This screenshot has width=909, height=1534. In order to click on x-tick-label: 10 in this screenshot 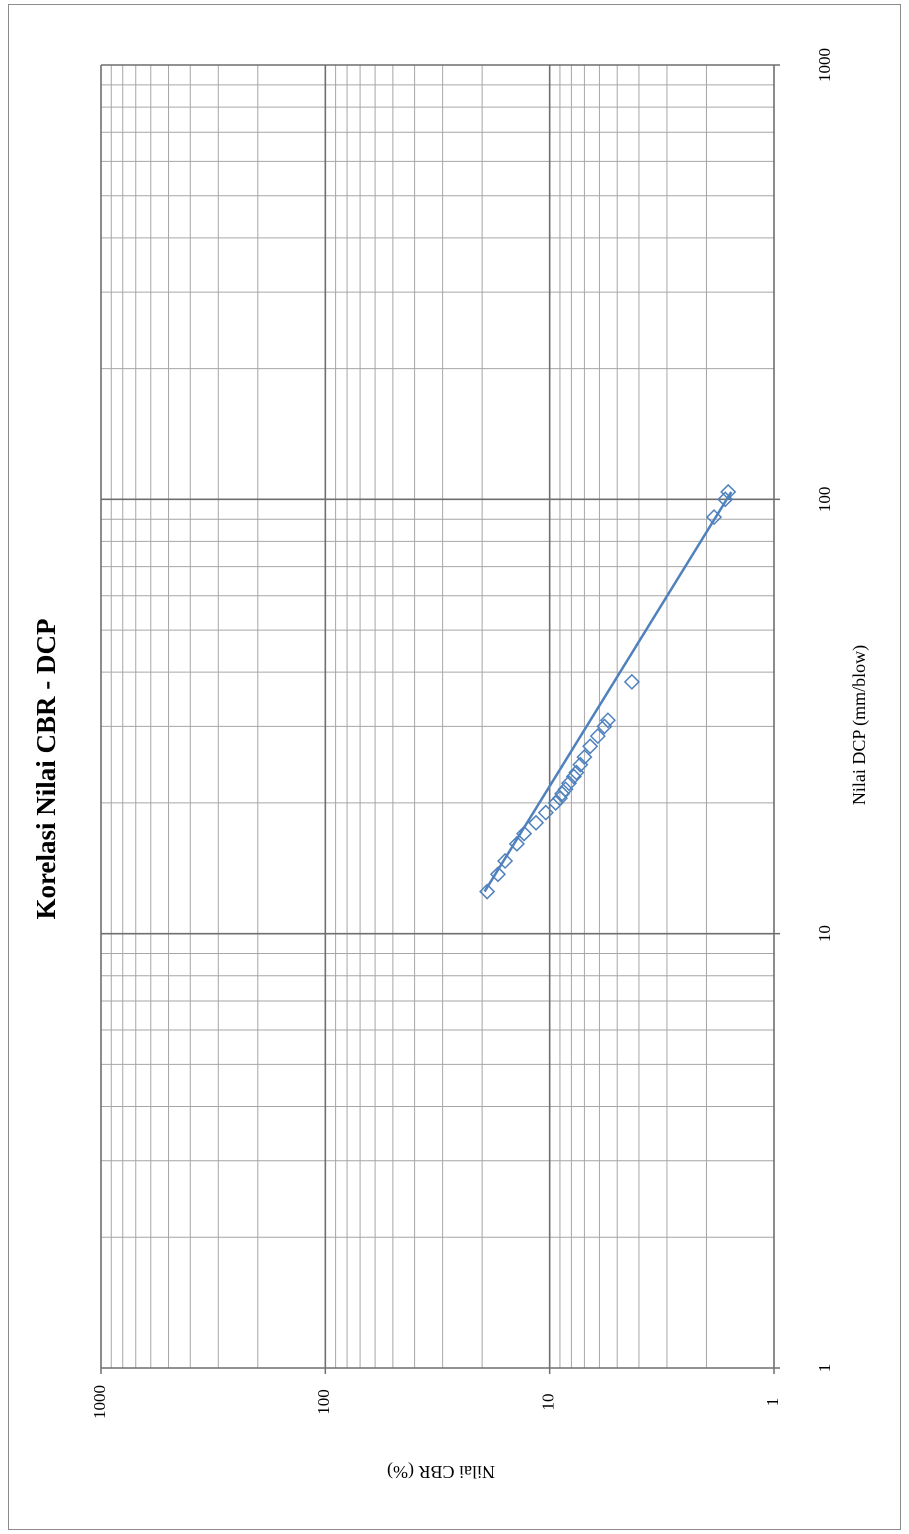, I will do `click(824, 933)`.